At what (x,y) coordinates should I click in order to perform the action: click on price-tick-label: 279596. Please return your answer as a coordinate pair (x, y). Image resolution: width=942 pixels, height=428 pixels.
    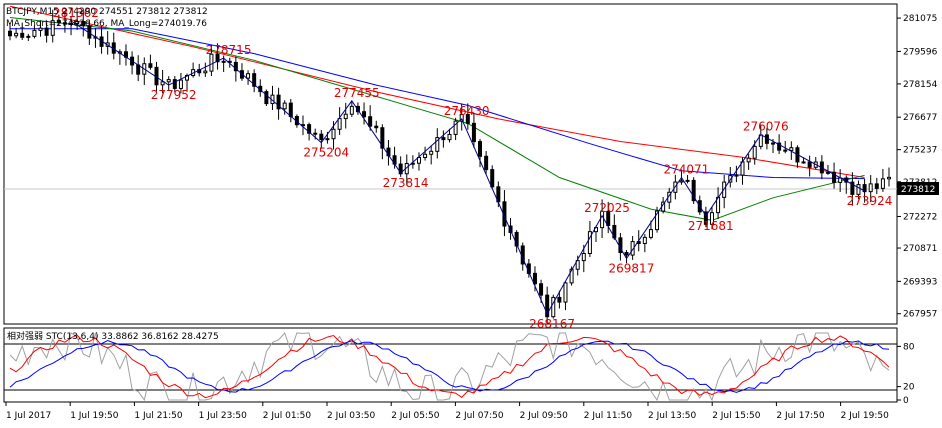
    Looking at the image, I should click on (920, 52).